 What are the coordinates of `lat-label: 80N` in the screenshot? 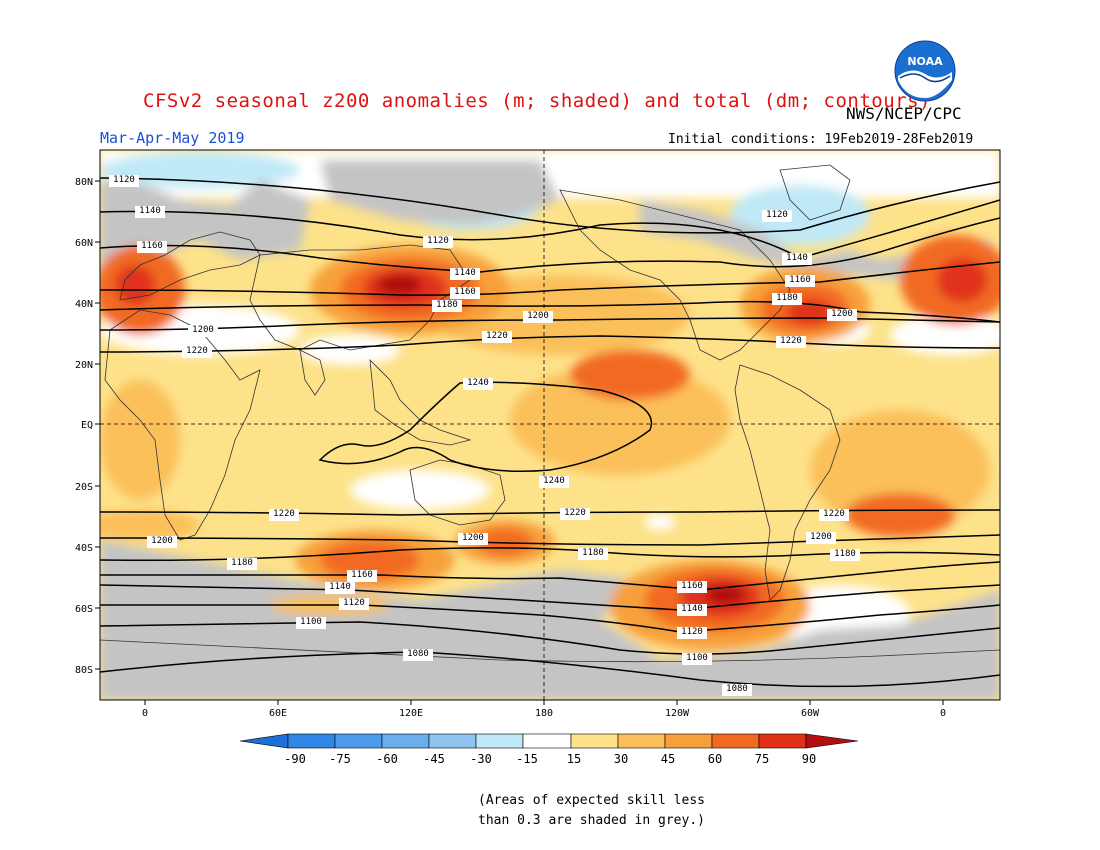 It's located at (84, 182).